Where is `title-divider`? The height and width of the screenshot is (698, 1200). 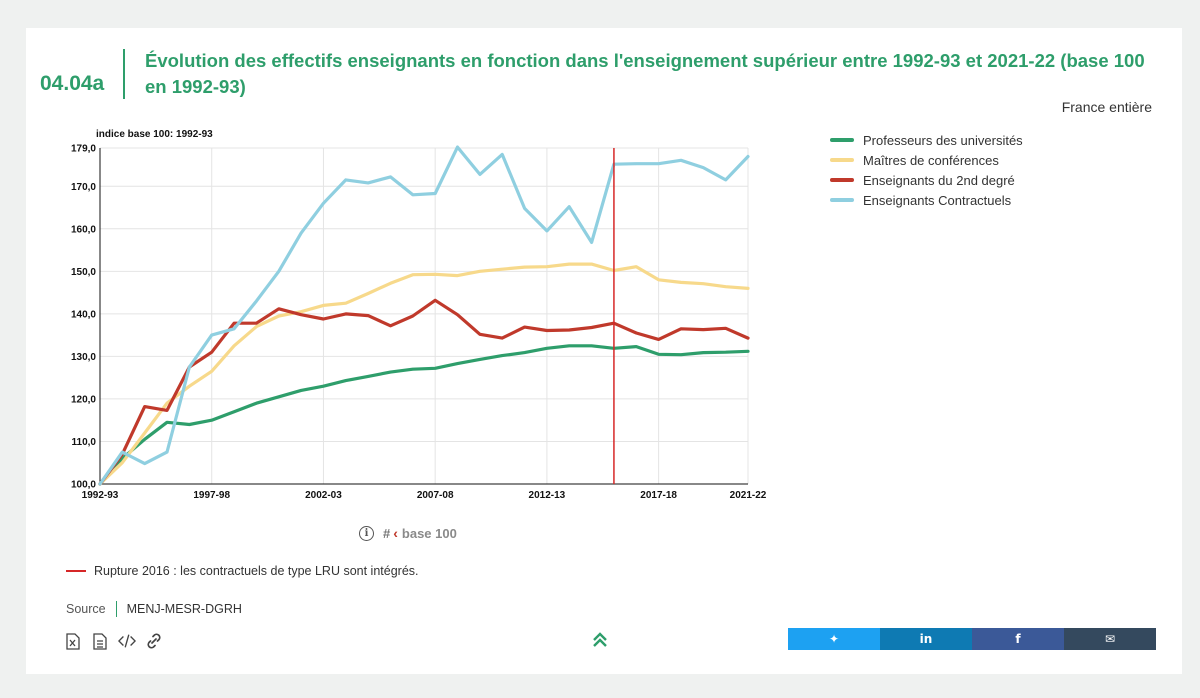
title-divider is located at coordinates (124, 74).